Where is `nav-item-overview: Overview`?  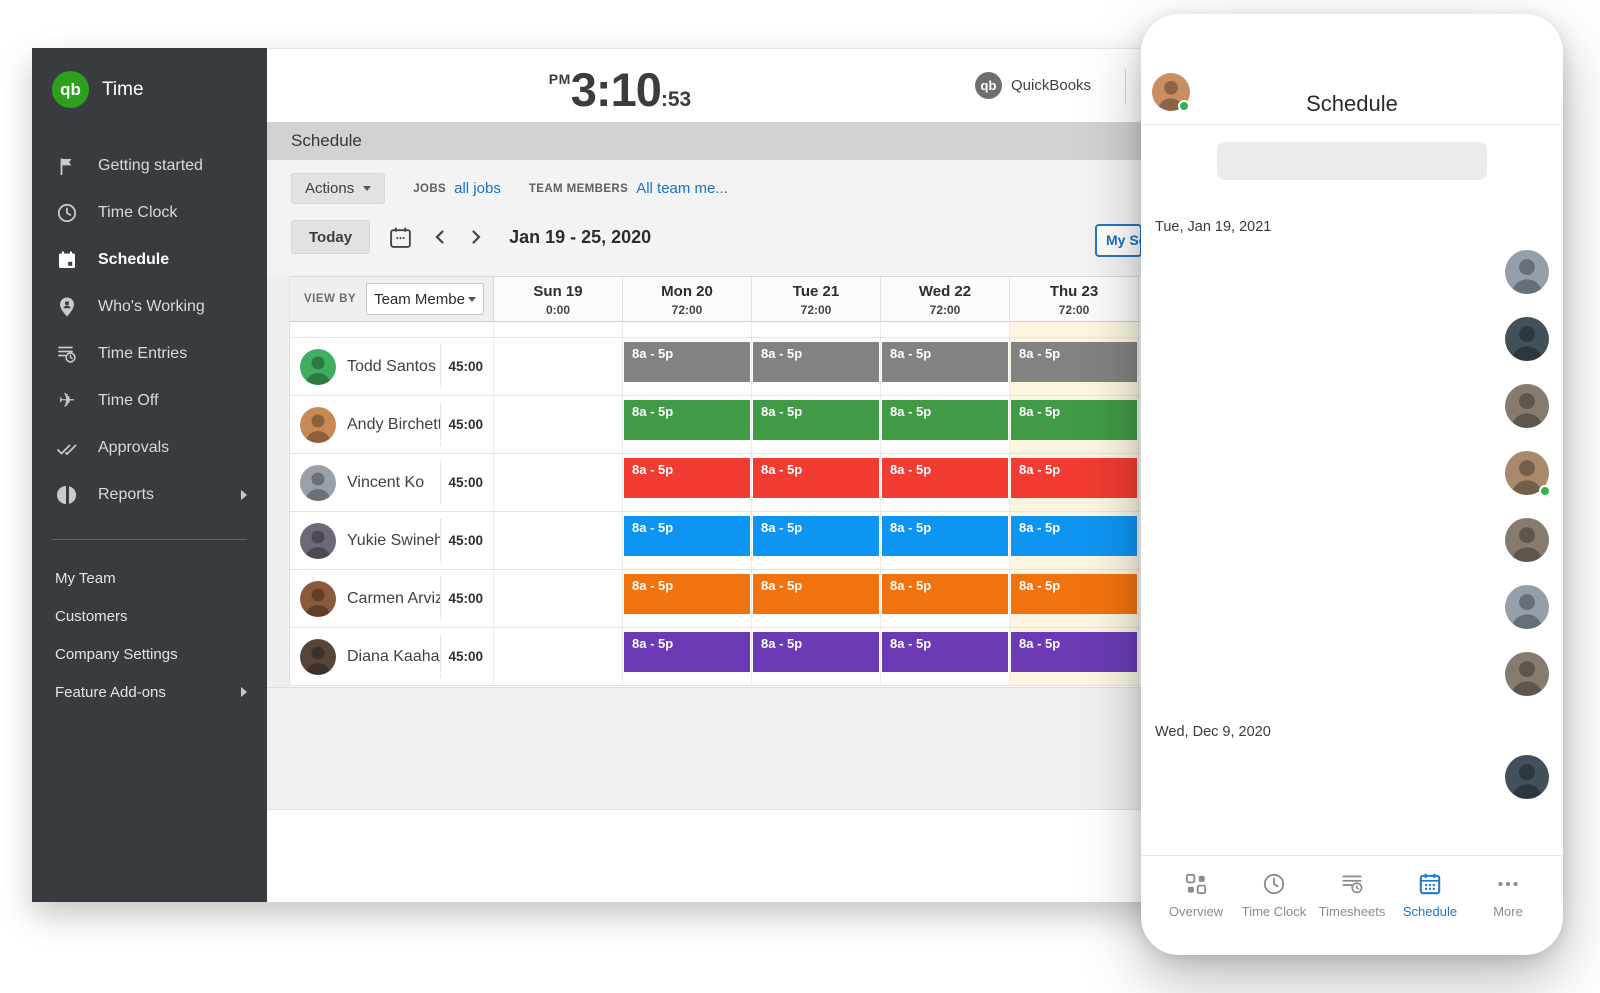
nav-item-overview: Overview is located at coordinates (1196, 913).